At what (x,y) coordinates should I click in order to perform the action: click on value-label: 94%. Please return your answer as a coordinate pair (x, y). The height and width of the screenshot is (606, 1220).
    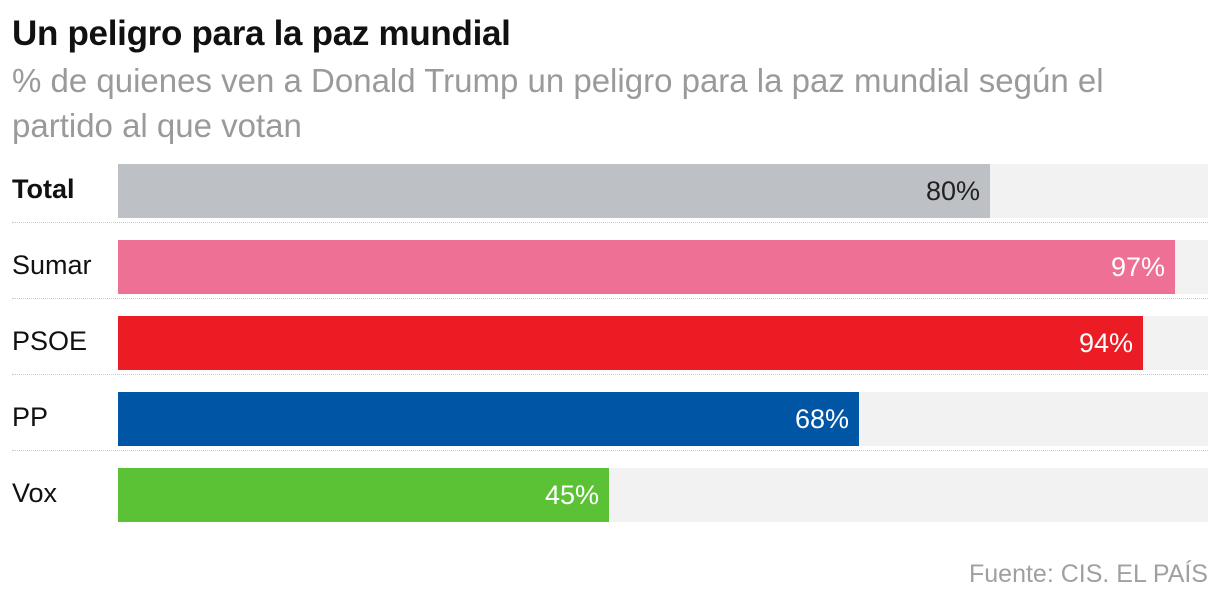
    Looking at the image, I should click on (1105, 343).